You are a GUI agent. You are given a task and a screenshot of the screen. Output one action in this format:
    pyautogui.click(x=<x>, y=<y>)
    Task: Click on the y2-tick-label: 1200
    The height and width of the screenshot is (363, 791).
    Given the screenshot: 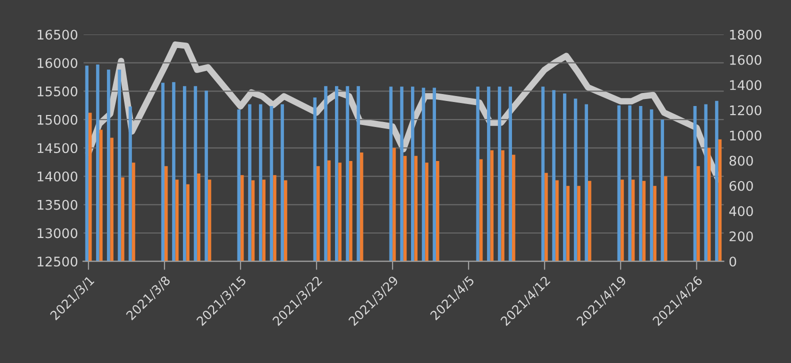 What is the action you would take?
    pyautogui.click(x=746, y=110)
    